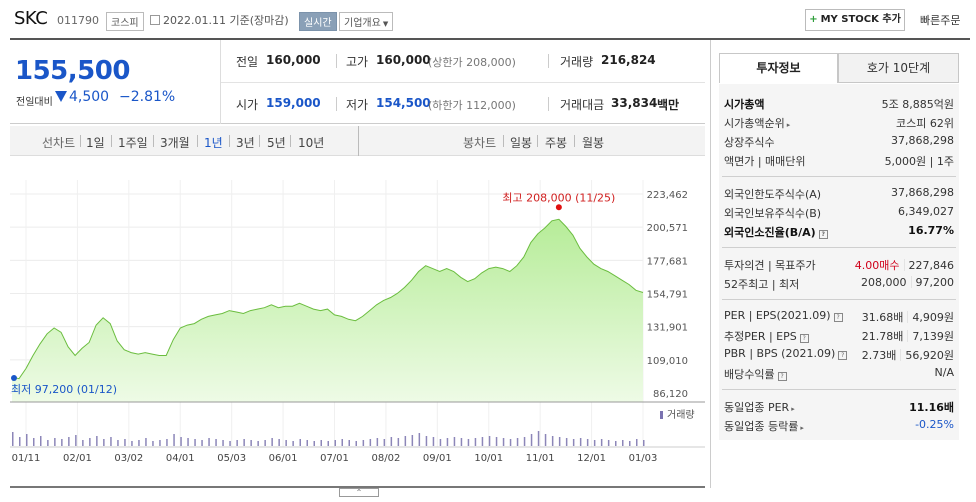 The width and height of the screenshot is (976, 502). Describe the element at coordinates (766, 336) in the screenshot. I see `row-label: 추정PER | EPS?` at that location.